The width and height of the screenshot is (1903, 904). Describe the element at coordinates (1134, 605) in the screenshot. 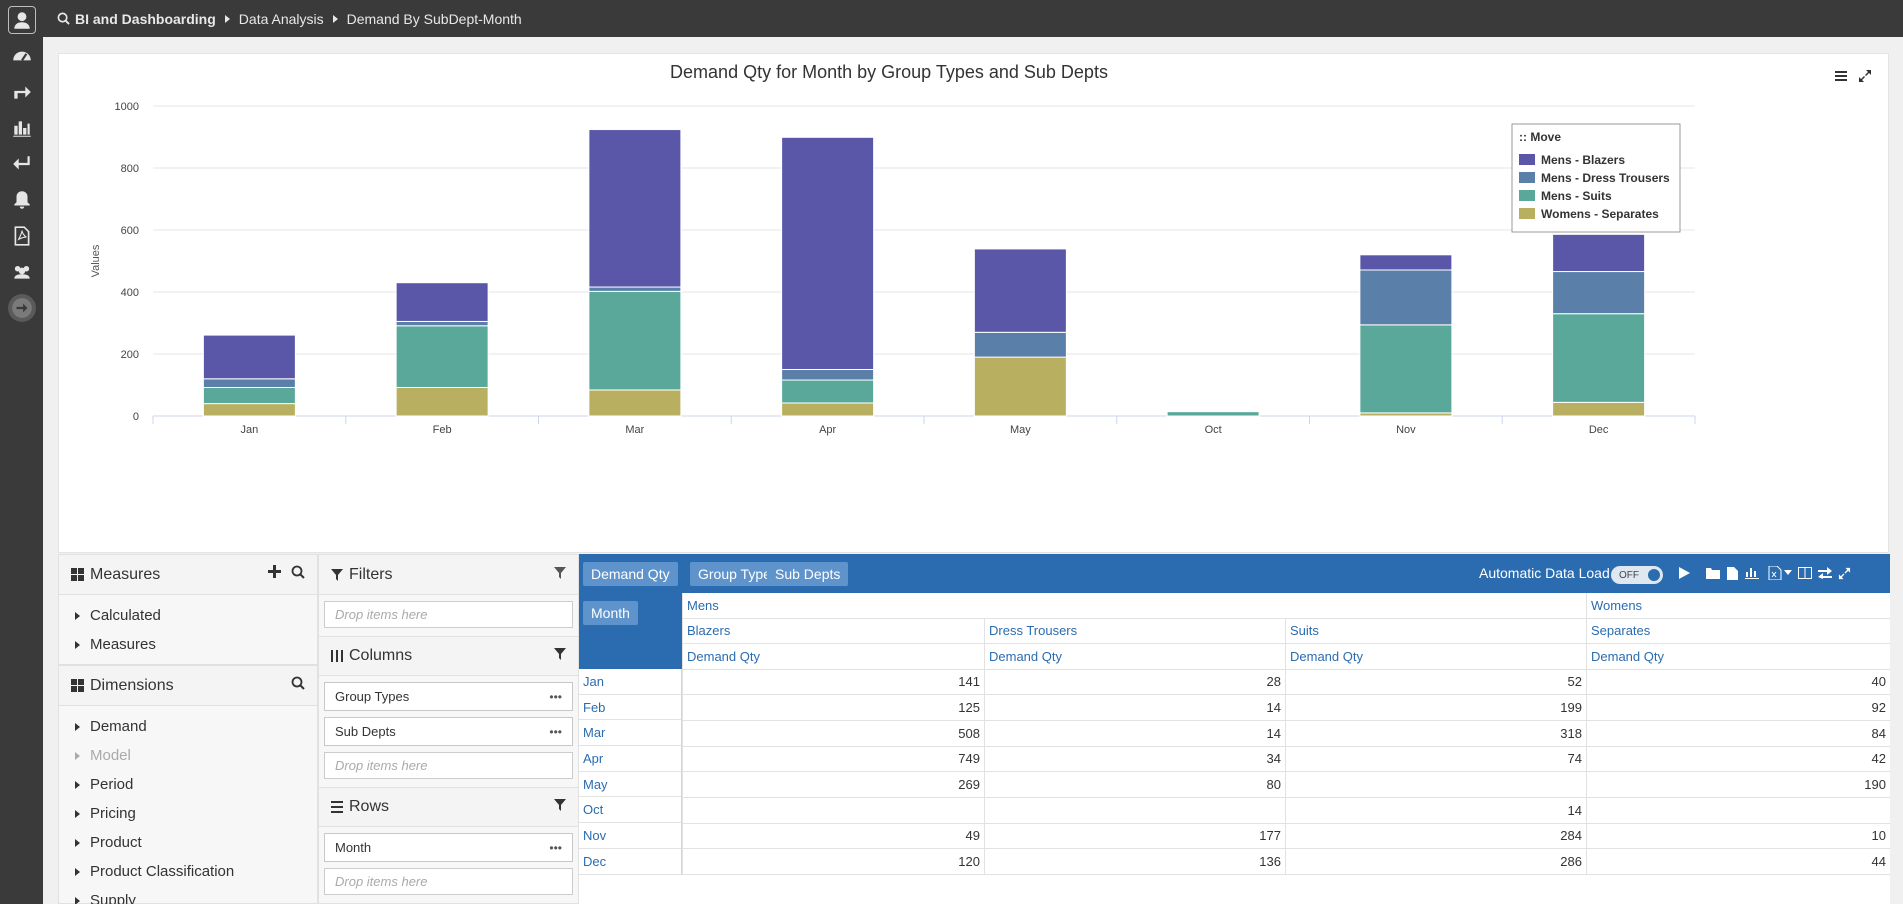

I see `group-header-mens: Mens` at that location.